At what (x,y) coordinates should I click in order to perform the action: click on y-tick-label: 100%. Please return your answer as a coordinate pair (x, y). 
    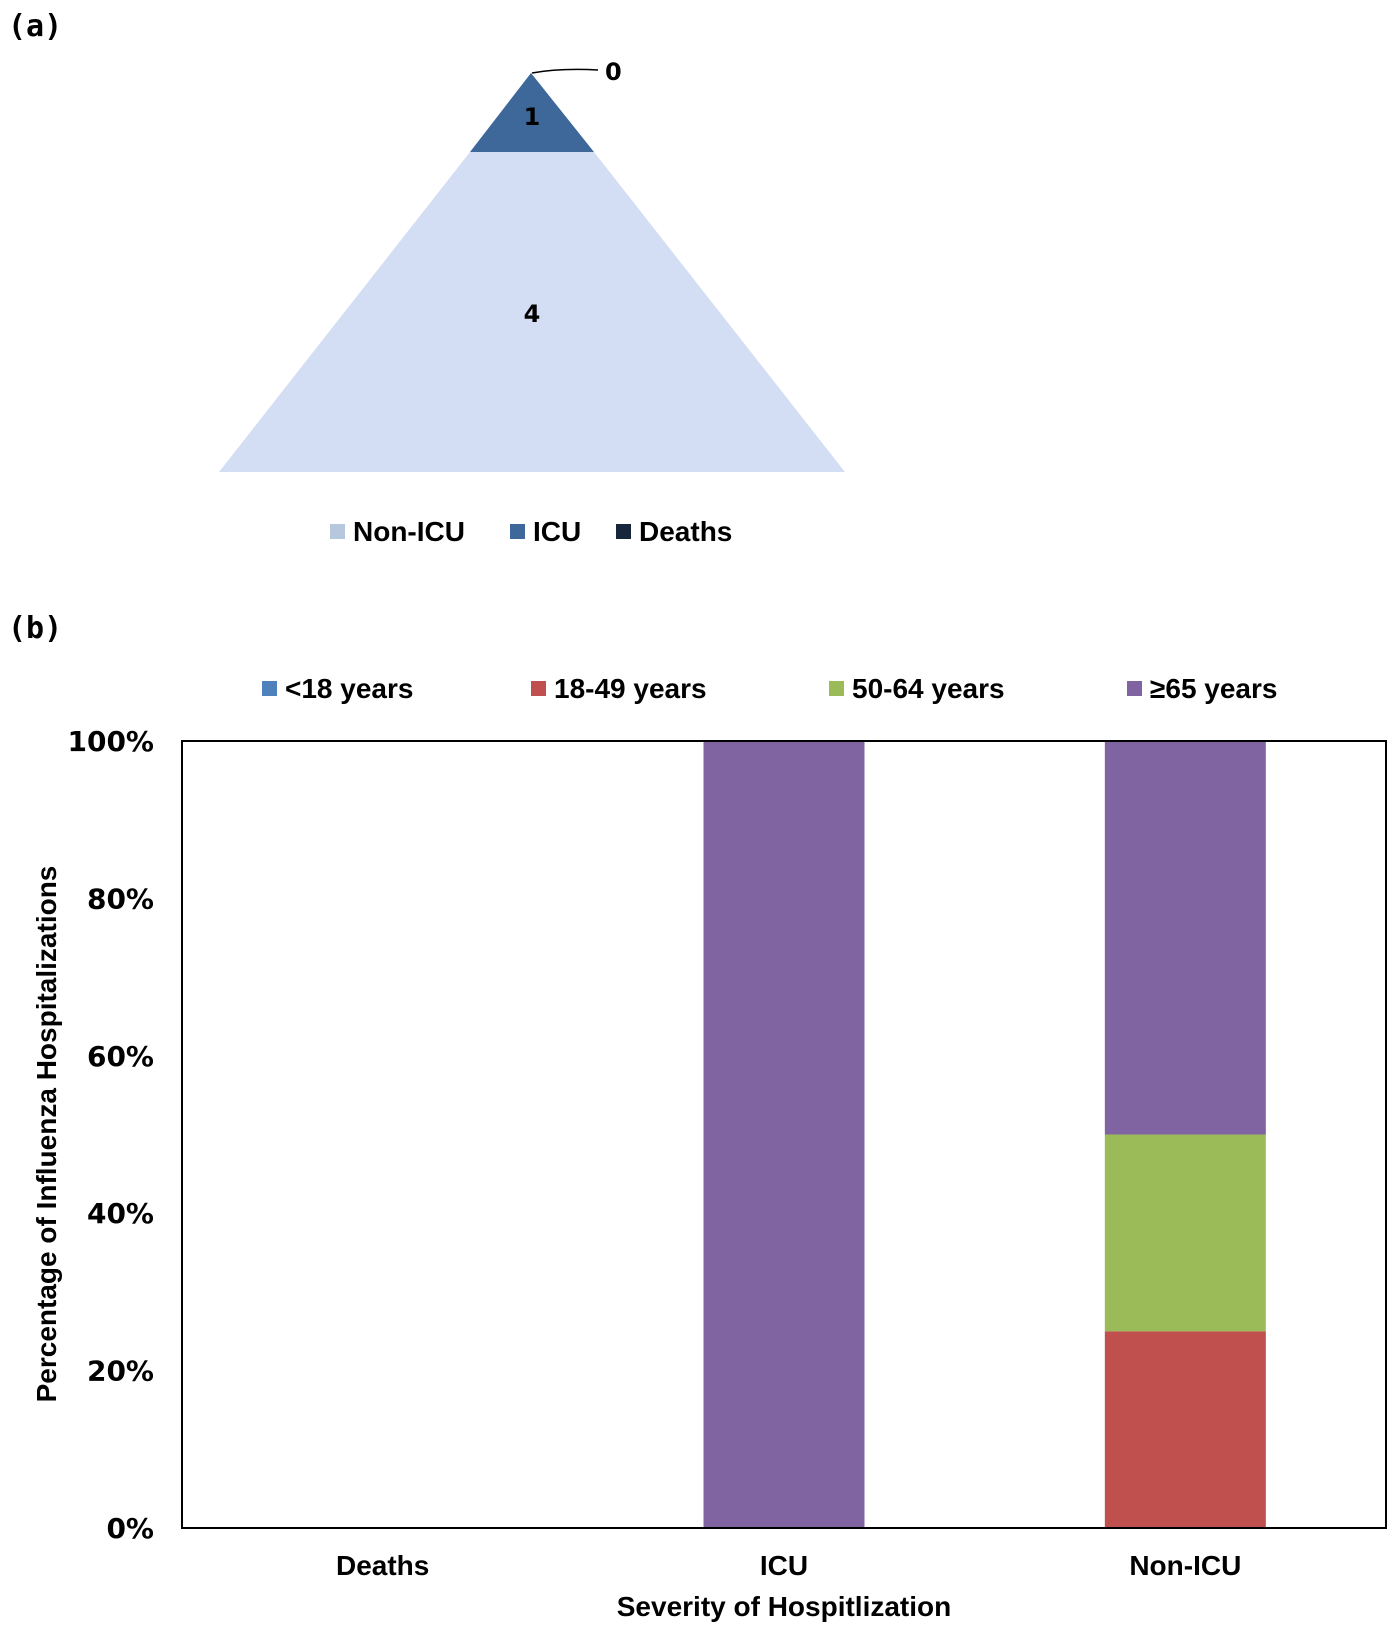
    Looking at the image, I should click on (110, 741).